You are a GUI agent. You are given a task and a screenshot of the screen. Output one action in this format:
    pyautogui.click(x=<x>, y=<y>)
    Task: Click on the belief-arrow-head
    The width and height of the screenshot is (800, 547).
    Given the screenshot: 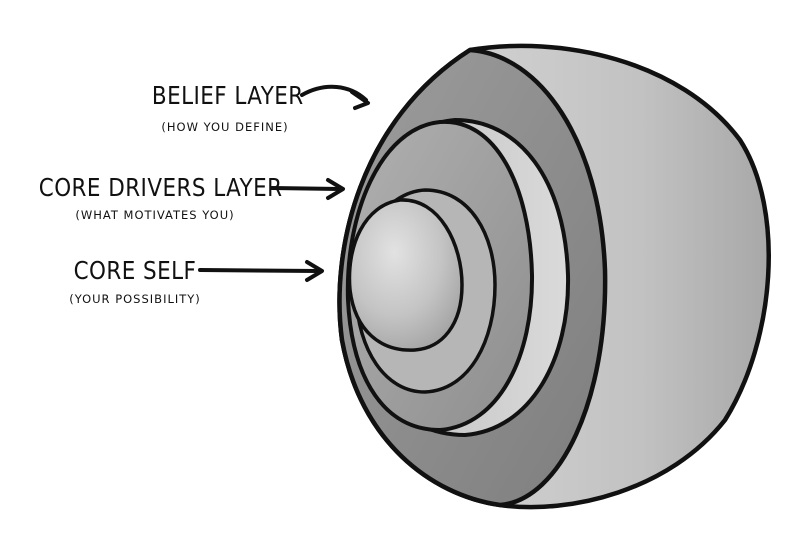 What is the action you would take?
    pyautogui.click(x=360, y=100)
    